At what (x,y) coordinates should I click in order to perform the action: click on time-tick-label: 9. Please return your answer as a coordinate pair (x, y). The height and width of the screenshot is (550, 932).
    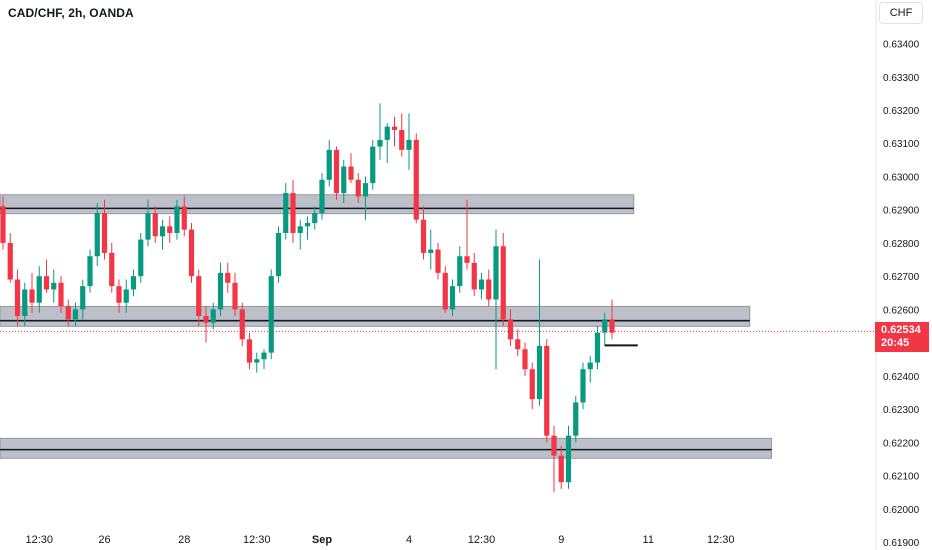
    Looking at the image, I should click on (561, 540).